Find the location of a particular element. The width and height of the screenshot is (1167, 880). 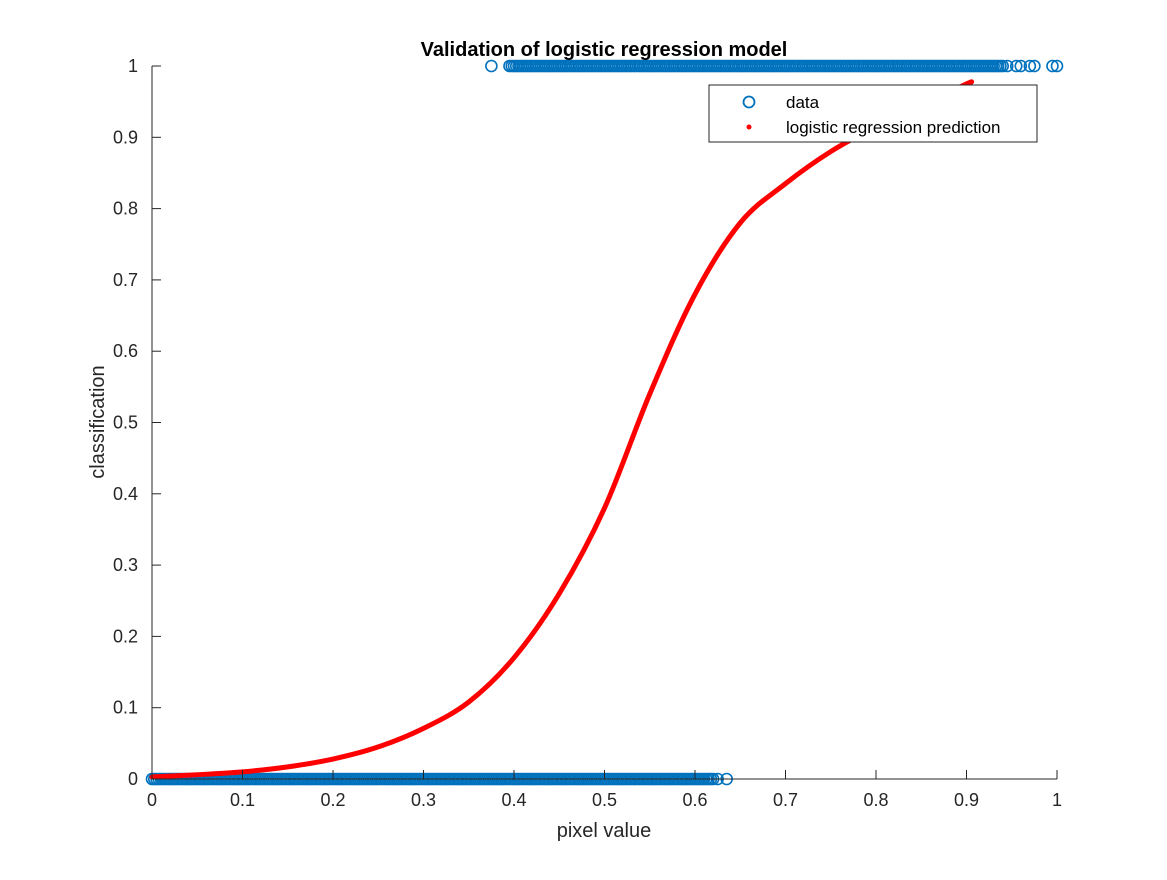

legend: data logistic regression prediction is located at coordinates (873, 113).